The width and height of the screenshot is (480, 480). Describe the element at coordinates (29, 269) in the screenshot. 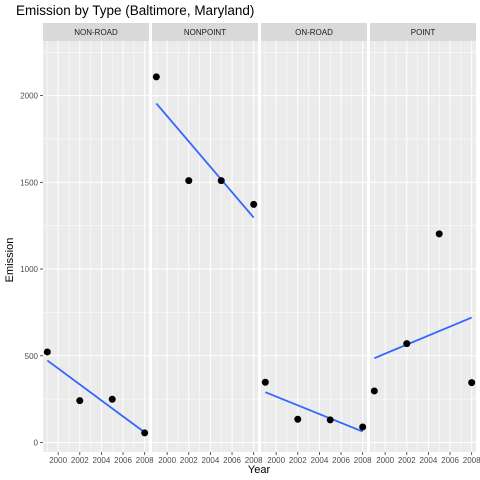

I see `y-tick-label: 1000` at that location.